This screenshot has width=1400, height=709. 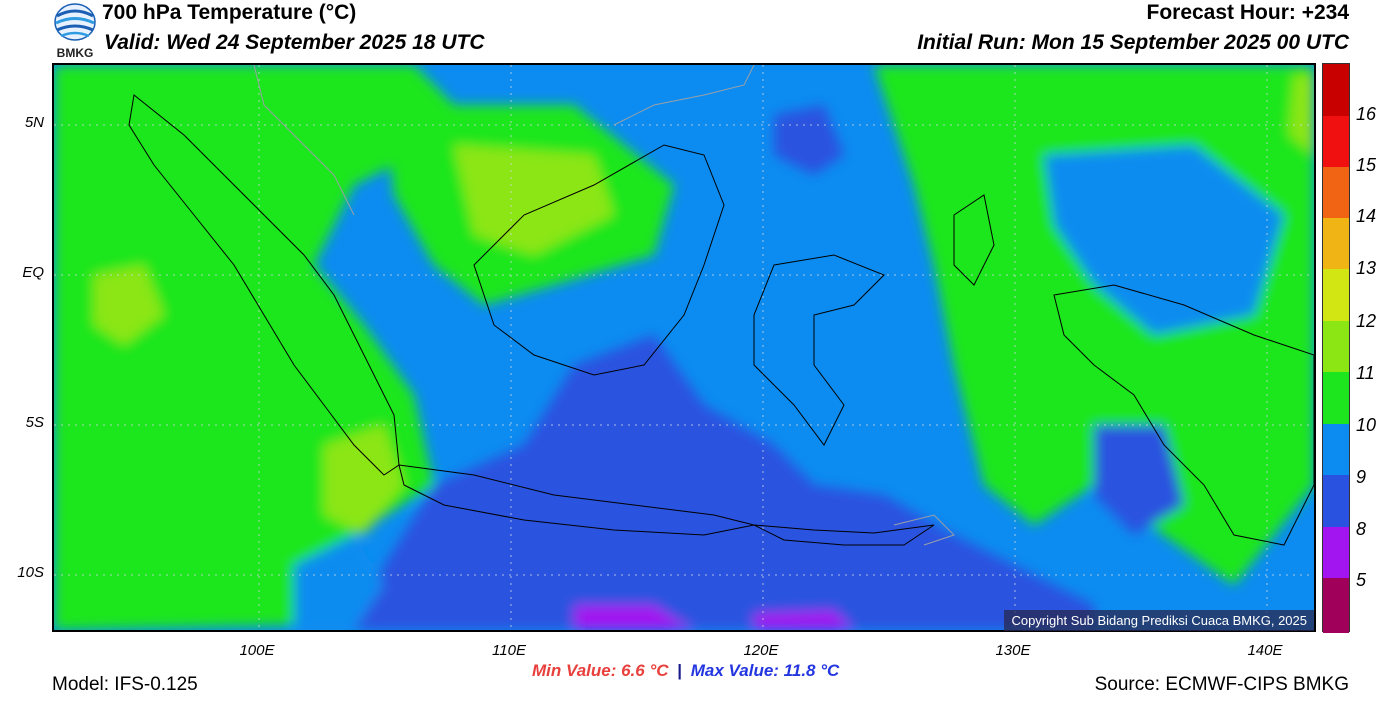 What do you see at coordinates (1366, 114) in the screenshot?
I see `colorbar-label-16: 16` at bounding box center [1366, 114].